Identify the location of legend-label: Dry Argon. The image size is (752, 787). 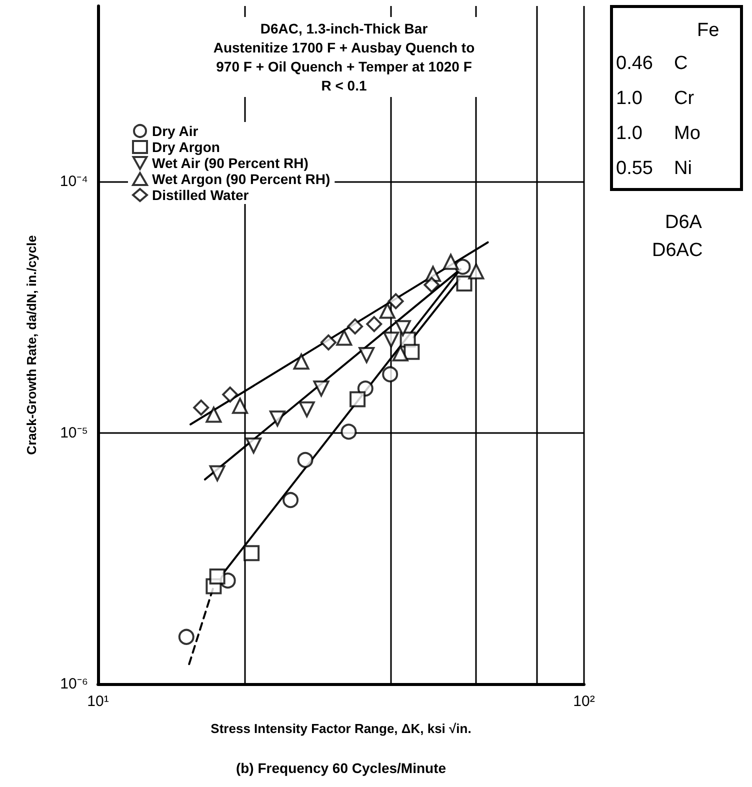
(186, 147).